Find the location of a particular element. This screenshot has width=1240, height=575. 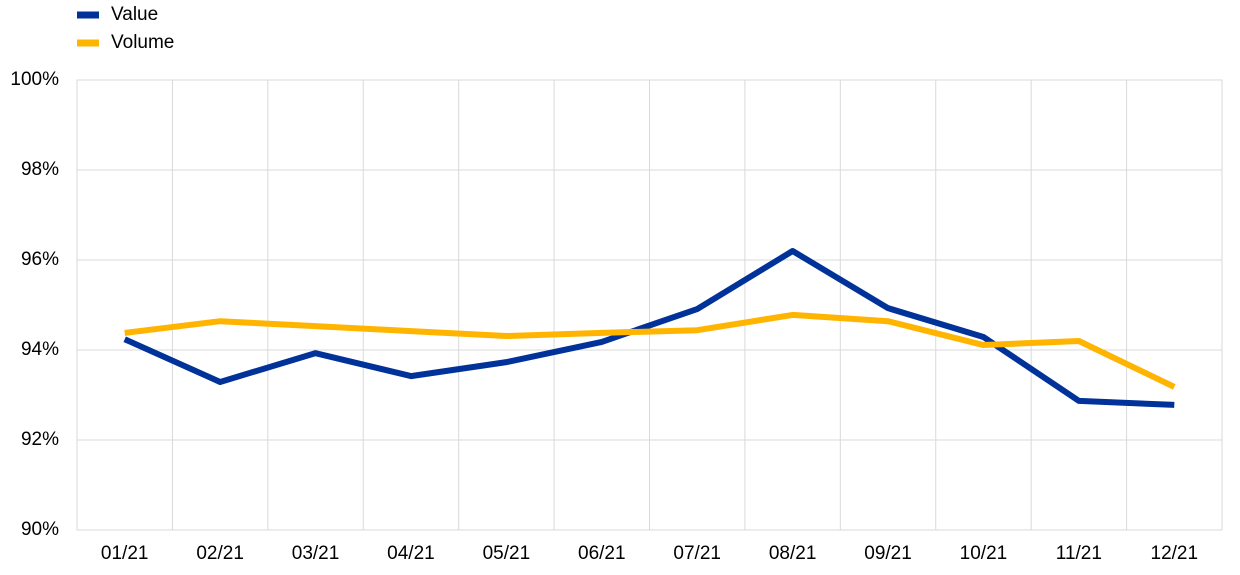

x-tick-label: 05/21 is located at coordinates (507, 553).